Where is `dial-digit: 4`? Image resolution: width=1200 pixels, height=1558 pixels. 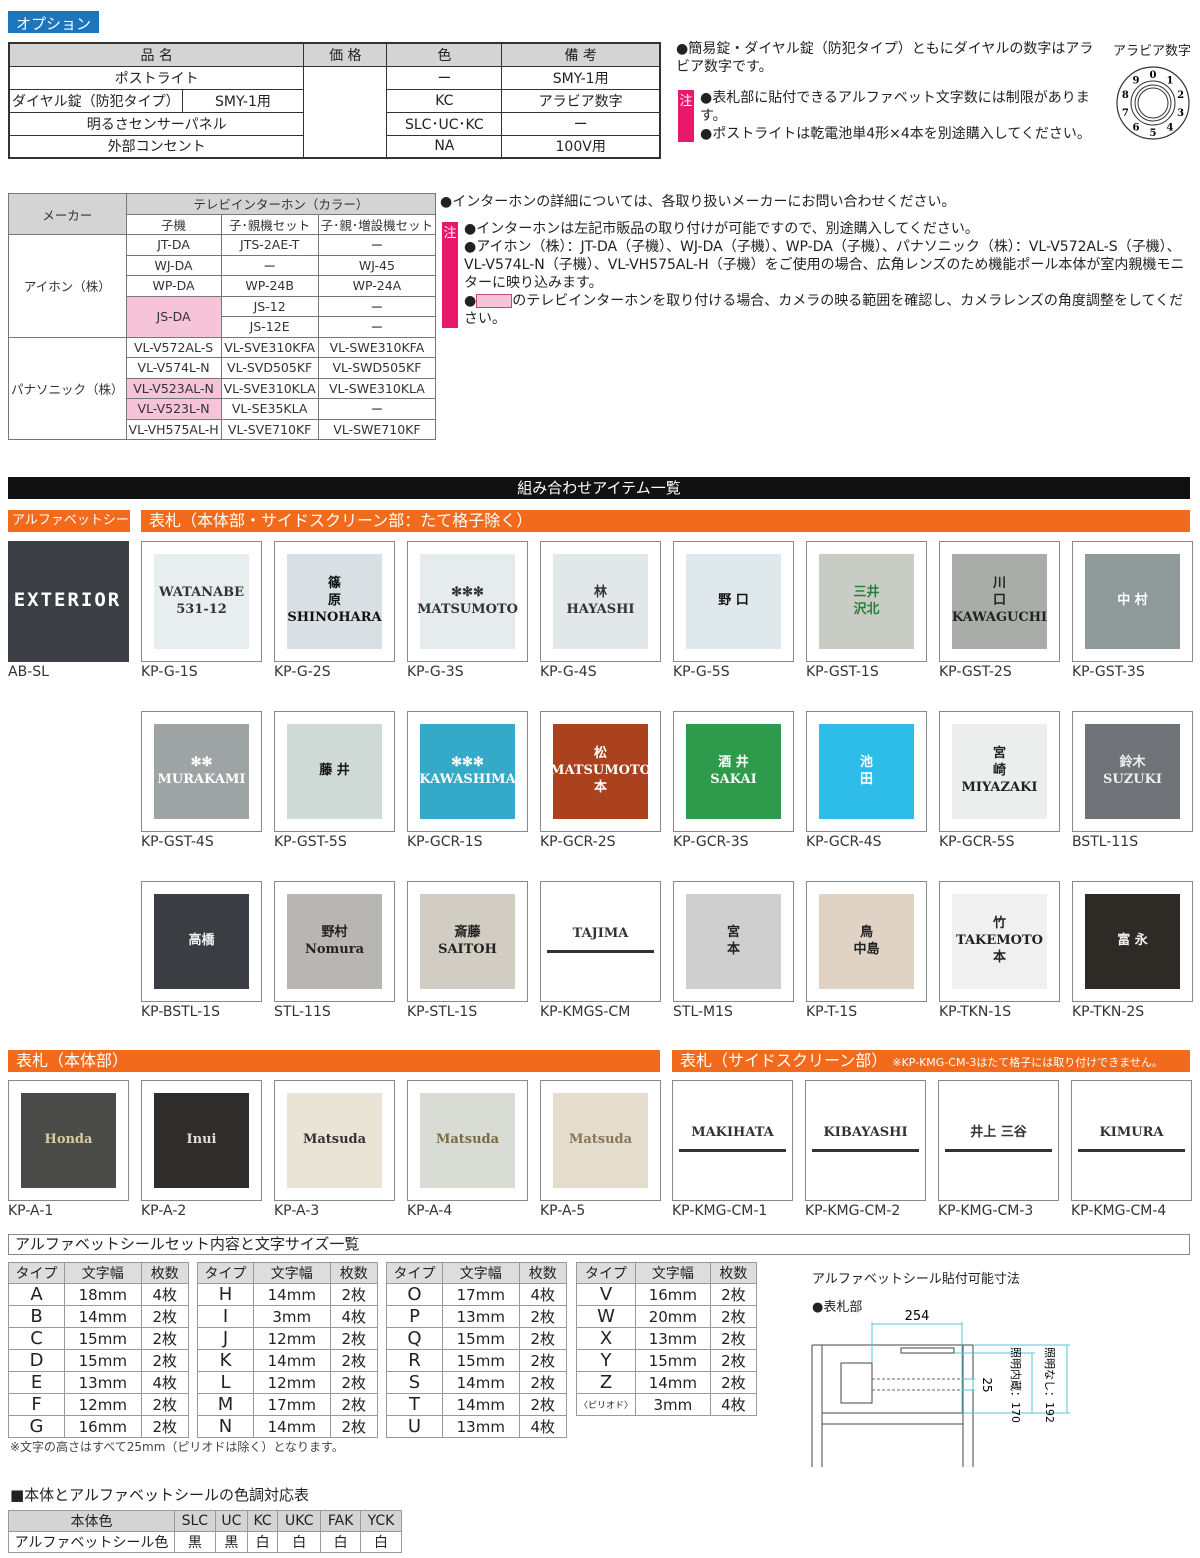
dial-digit: 4 is located at coordinates (1170, 127).